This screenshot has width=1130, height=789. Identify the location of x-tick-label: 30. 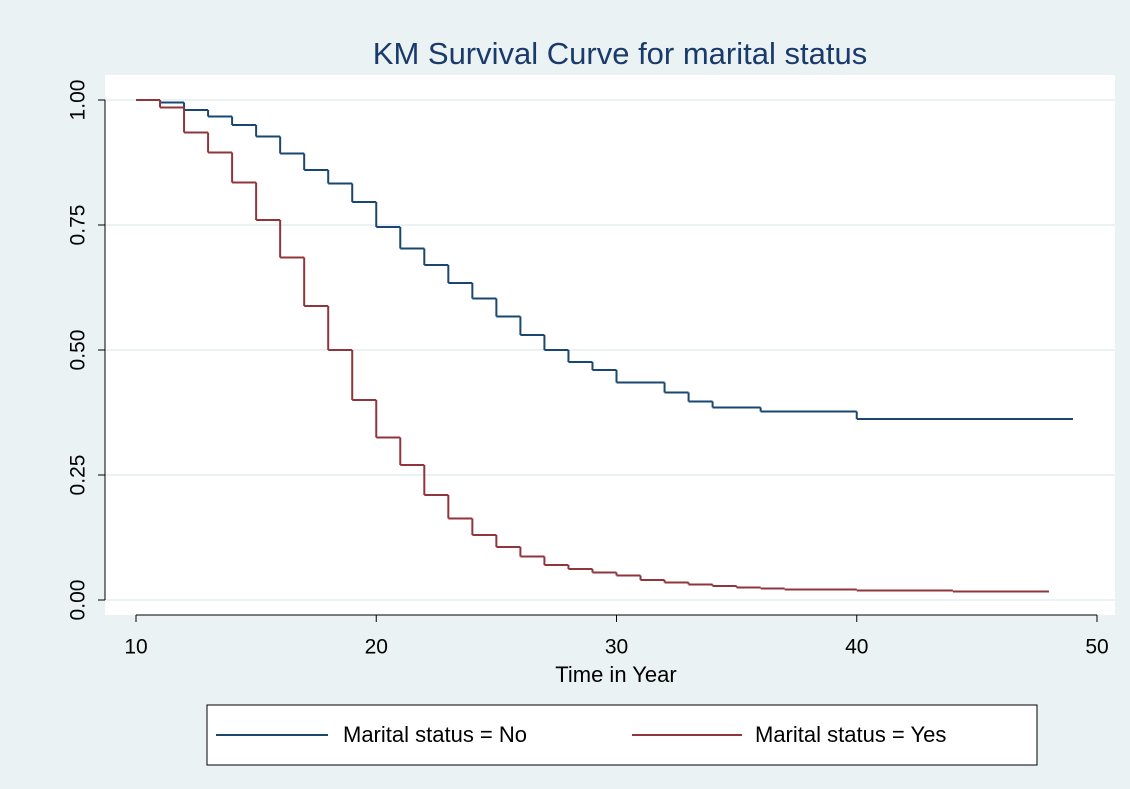
(616, 647).